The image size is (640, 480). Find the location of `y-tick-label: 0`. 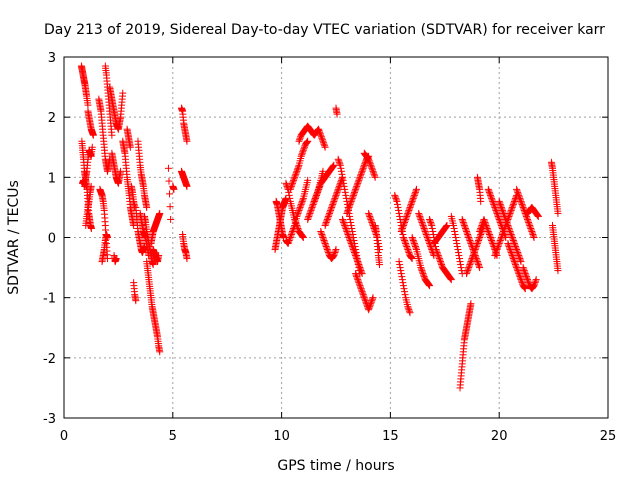

y-tick-label: 0 is located at coordinates (52, 239).